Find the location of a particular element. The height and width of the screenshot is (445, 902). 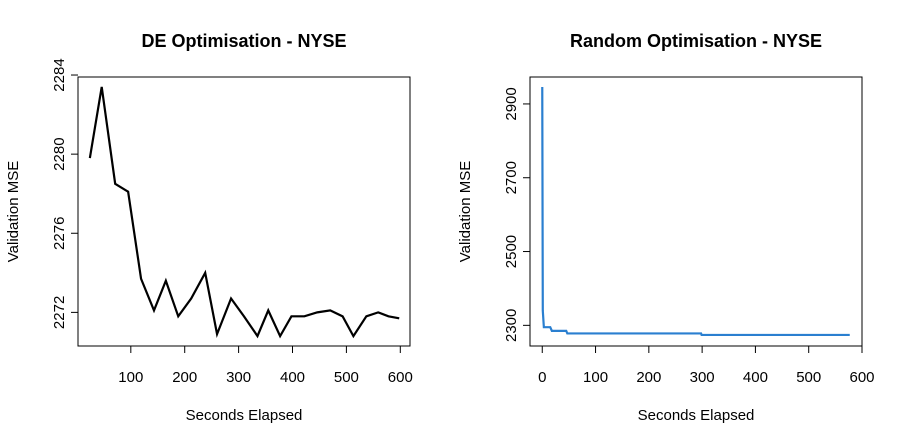

x-tick-label: 0 is located at coordinates (542, 377).